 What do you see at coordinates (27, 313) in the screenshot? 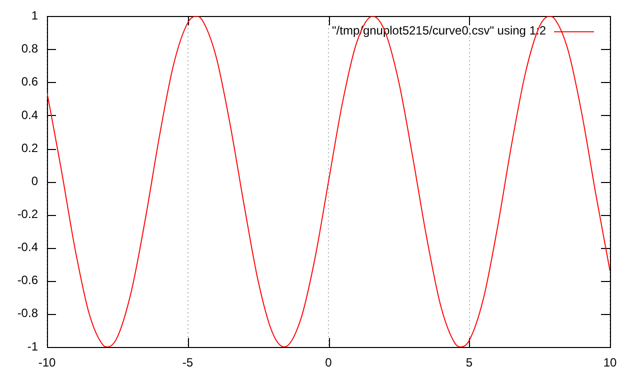
I see `y-tick-label: -0.8` at bounding box center [27, 313].